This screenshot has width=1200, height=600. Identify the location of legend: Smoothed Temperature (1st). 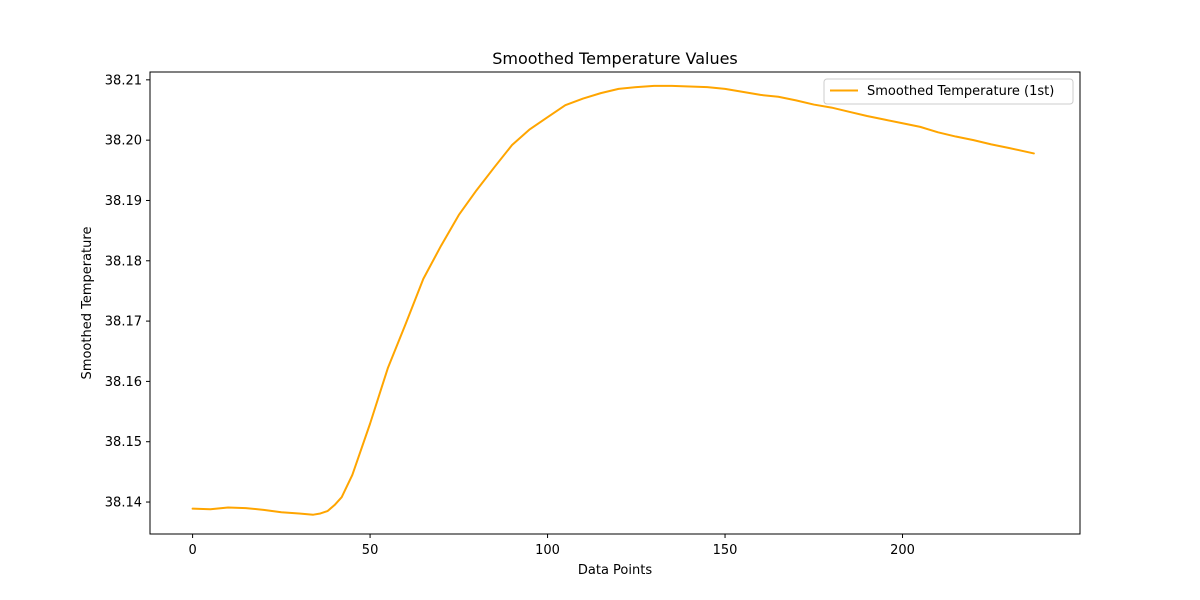
(948, 91).